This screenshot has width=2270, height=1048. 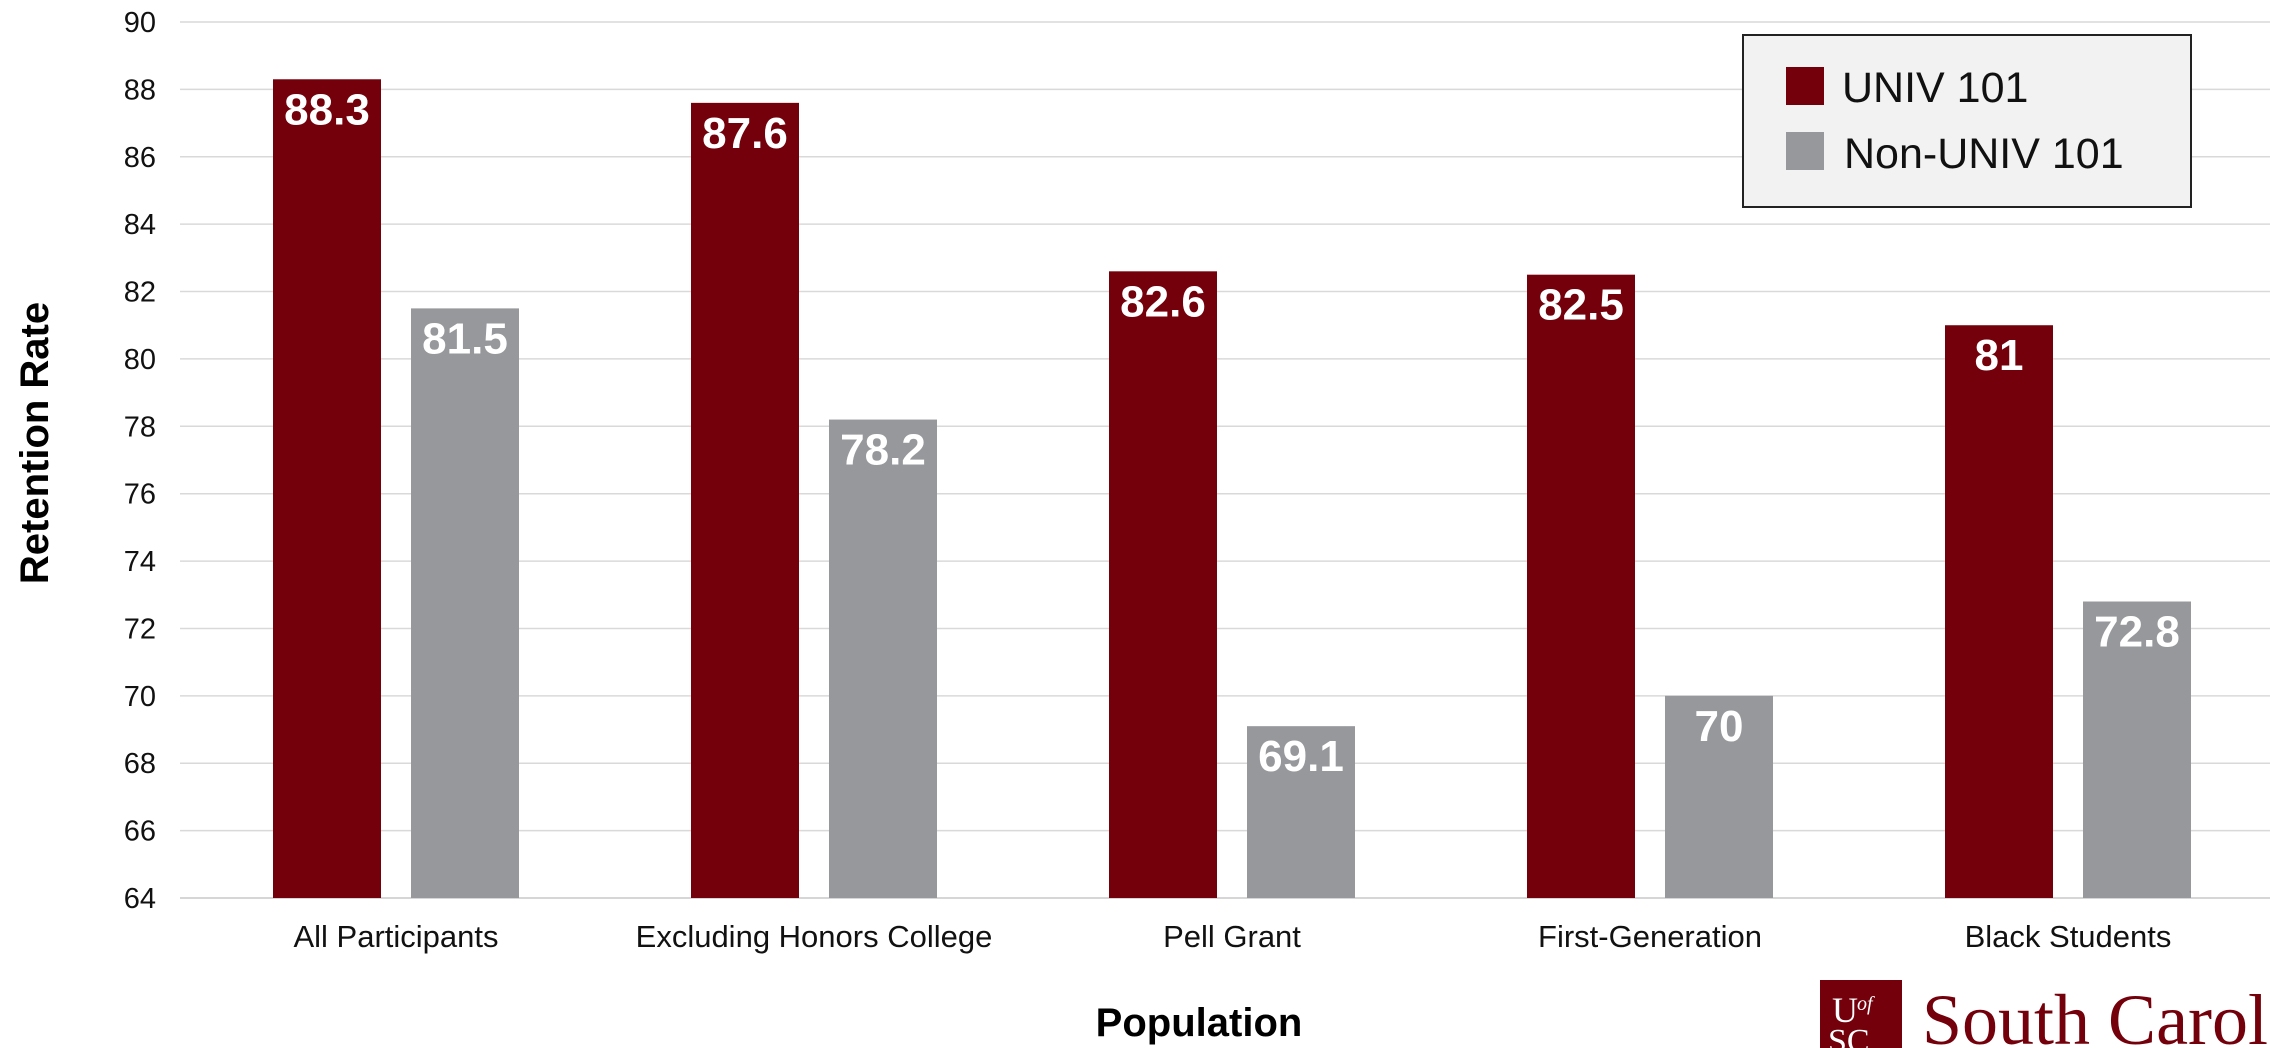 What do you see at coordinates (395, 936) in the screenshot?
I see `category-label-all-participants: All Participants` at bounding box center [395, 936].